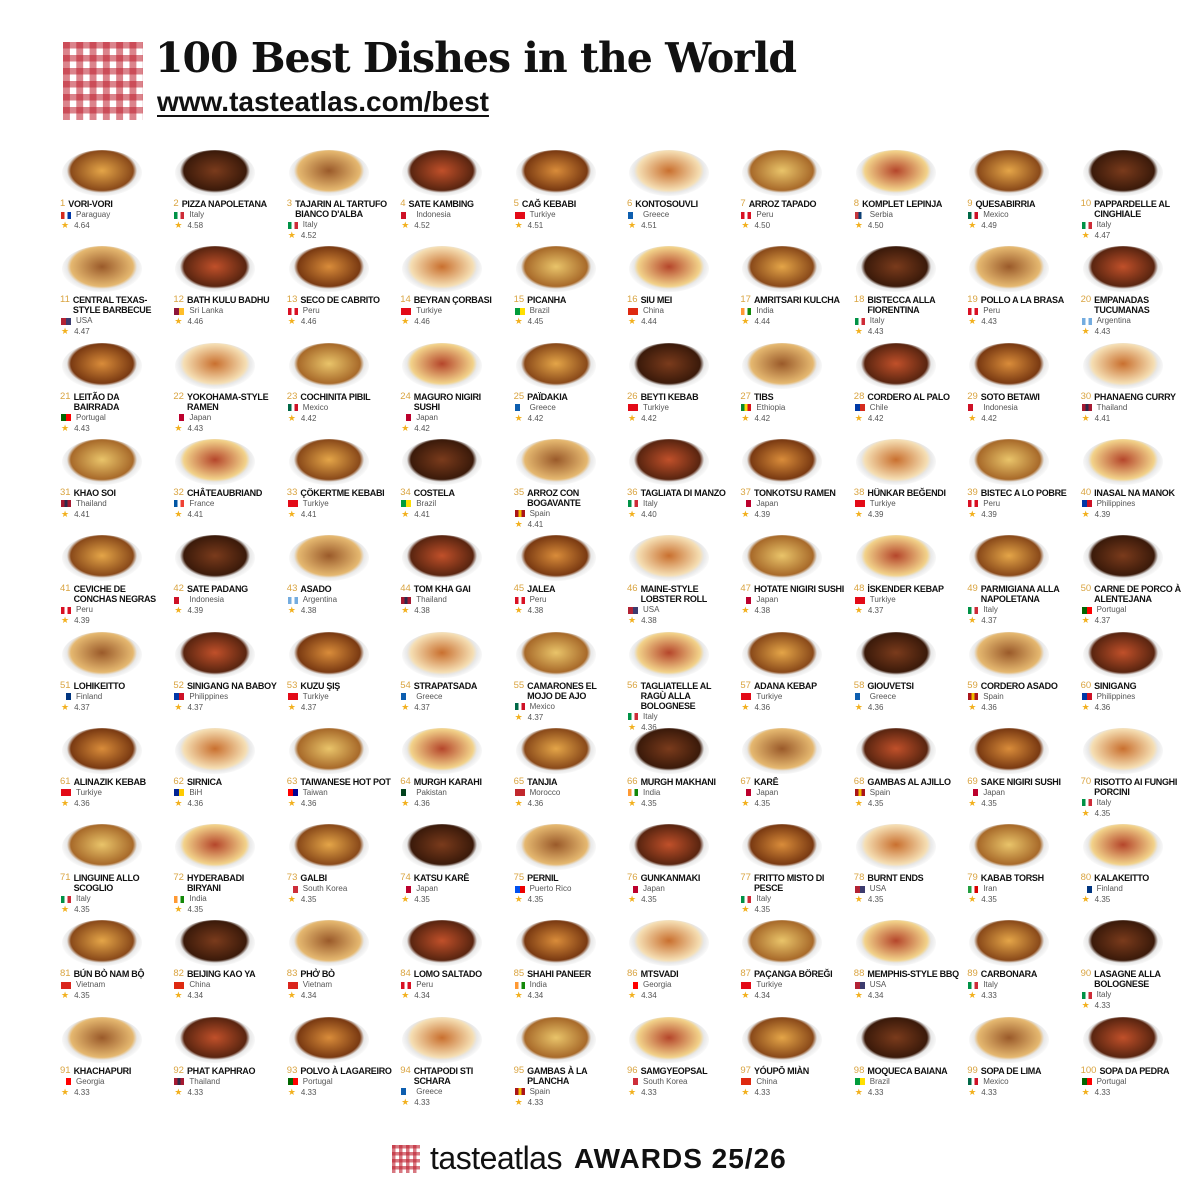 This screenshot has height=1200, width=1200. I want to click on dish-card: 92 Phat Kaphrao Thailand ★ 4.33, so click(227, 1064).